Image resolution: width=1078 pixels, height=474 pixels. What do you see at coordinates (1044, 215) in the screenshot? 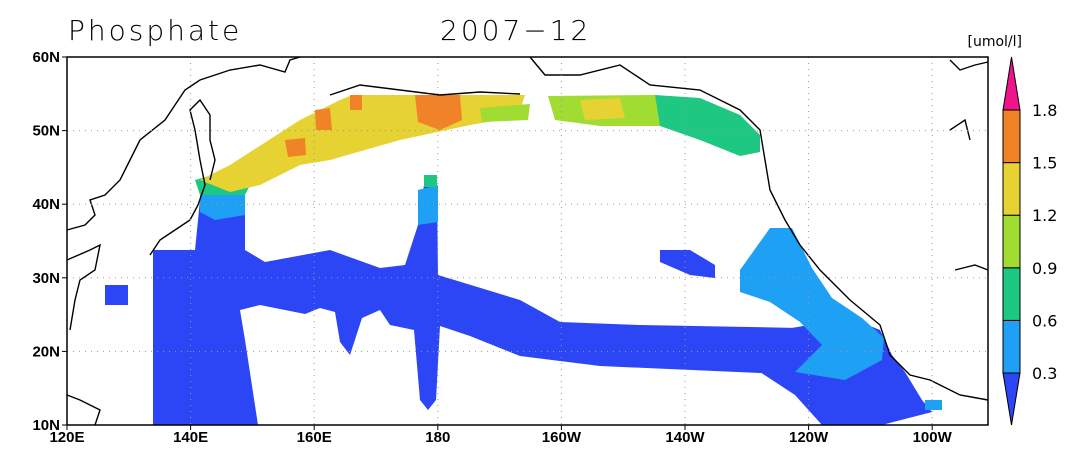
I see `colorbar-label: 1.2` at bounding box center [1044, 215].